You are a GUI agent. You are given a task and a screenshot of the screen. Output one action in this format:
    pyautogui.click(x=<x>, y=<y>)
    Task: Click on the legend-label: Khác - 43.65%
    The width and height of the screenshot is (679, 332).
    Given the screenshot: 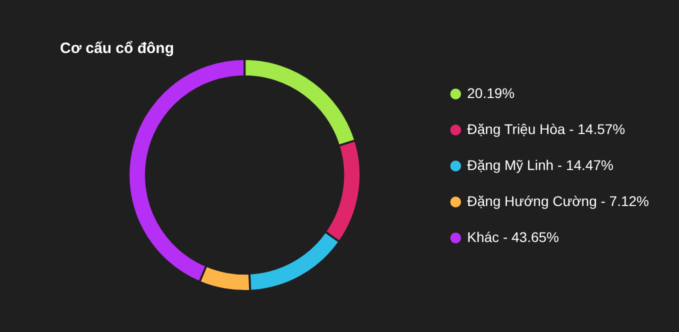 What is the action you would take?
    pyautogui.click(x=513, y=236)
    